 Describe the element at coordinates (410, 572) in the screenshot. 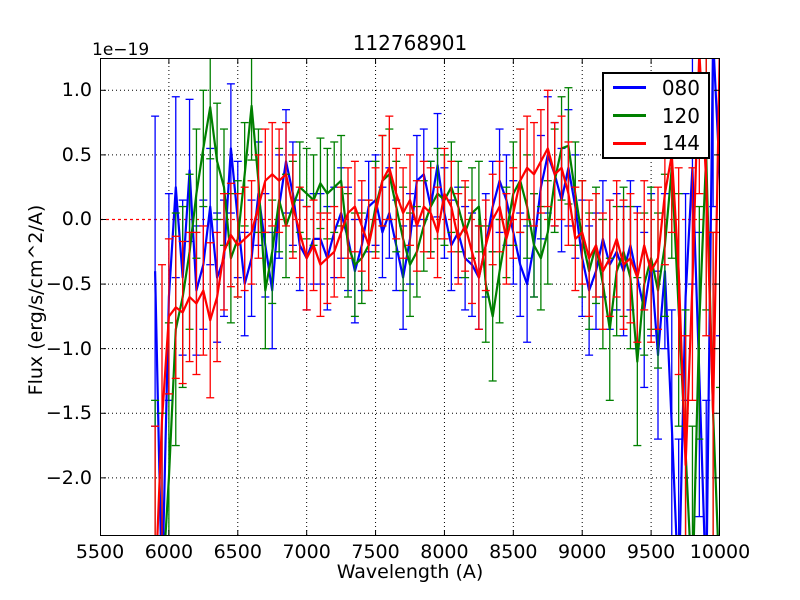

I see `x-axis-label: Wavelength (A)` at that location.